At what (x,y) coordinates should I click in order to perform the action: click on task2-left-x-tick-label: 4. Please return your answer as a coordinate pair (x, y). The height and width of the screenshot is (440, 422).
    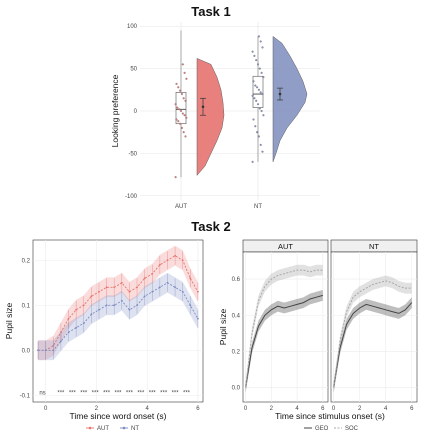
    Looking at the image, I should click on (148, 409).